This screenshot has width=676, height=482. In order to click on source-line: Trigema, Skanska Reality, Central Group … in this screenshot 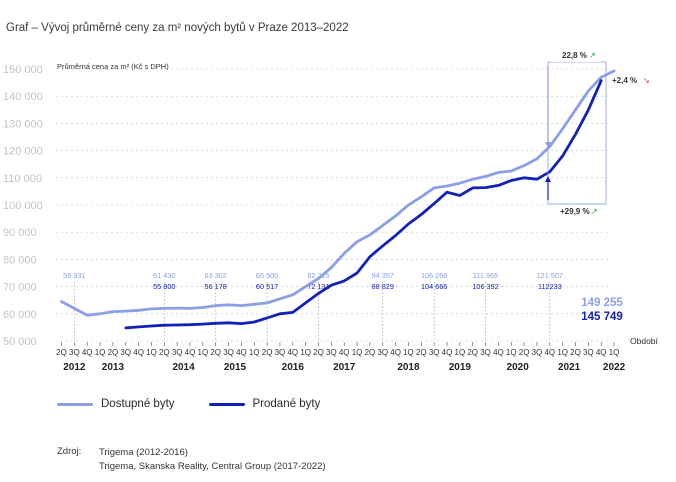, I will do `click(212, 466)`.